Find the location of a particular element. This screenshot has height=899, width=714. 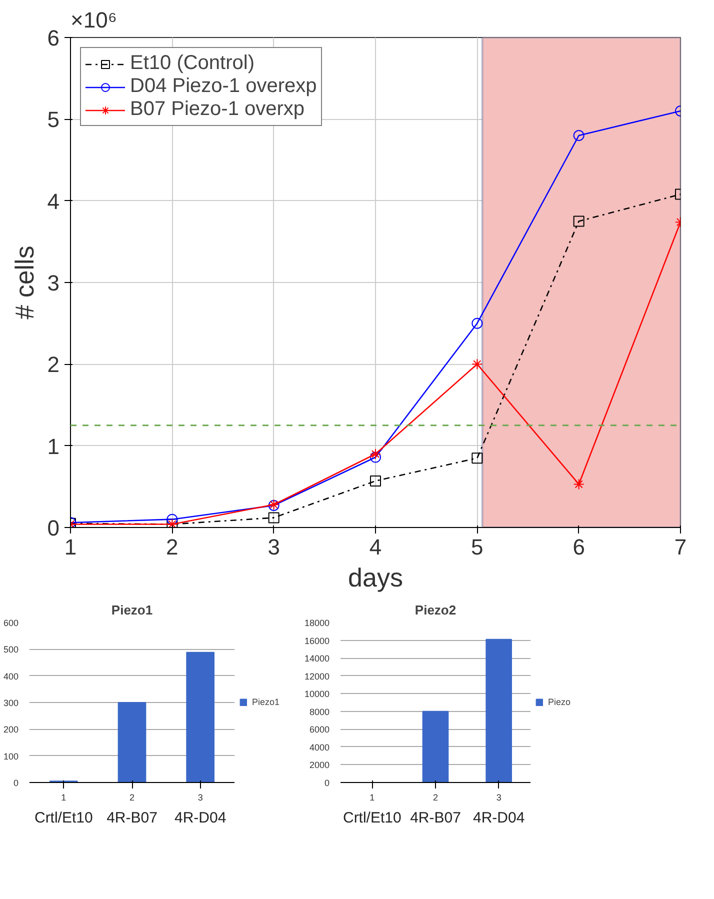

y-tick-label: 10000 is located at coordinates (317, 694).